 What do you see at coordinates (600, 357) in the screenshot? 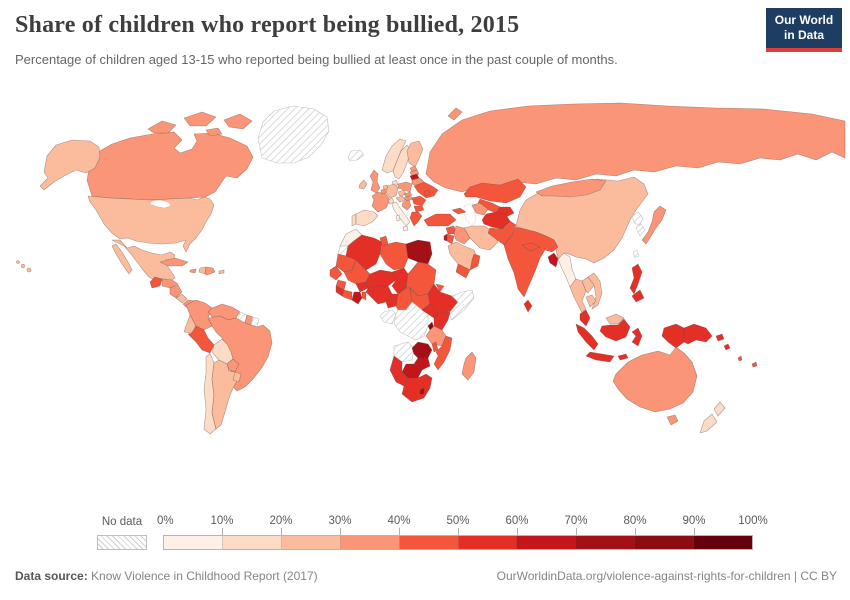
I see `country-indonesia-java` at bounding box center [600, 357].